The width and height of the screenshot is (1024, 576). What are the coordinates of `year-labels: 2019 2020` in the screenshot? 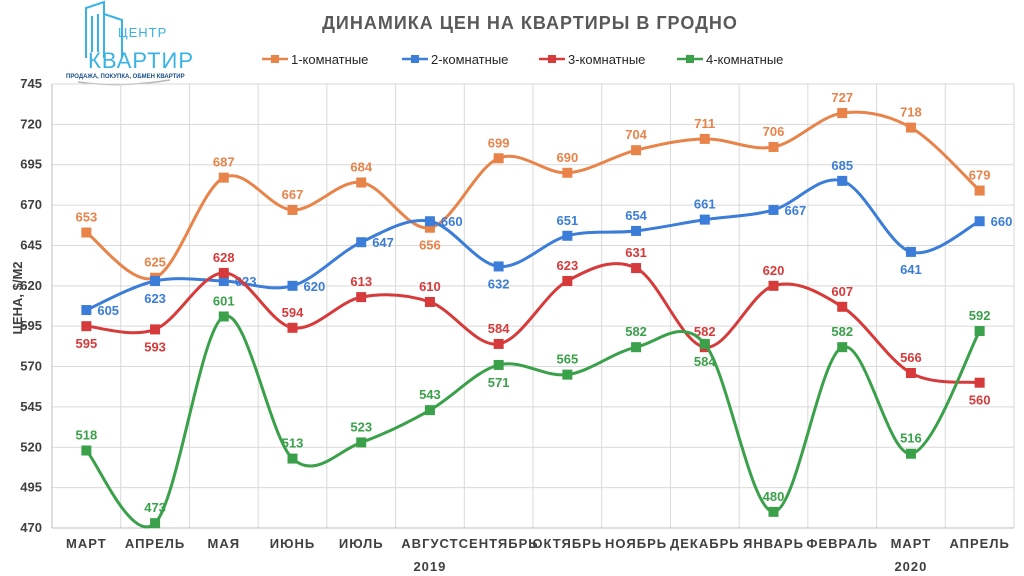 It's located at (670, 566).